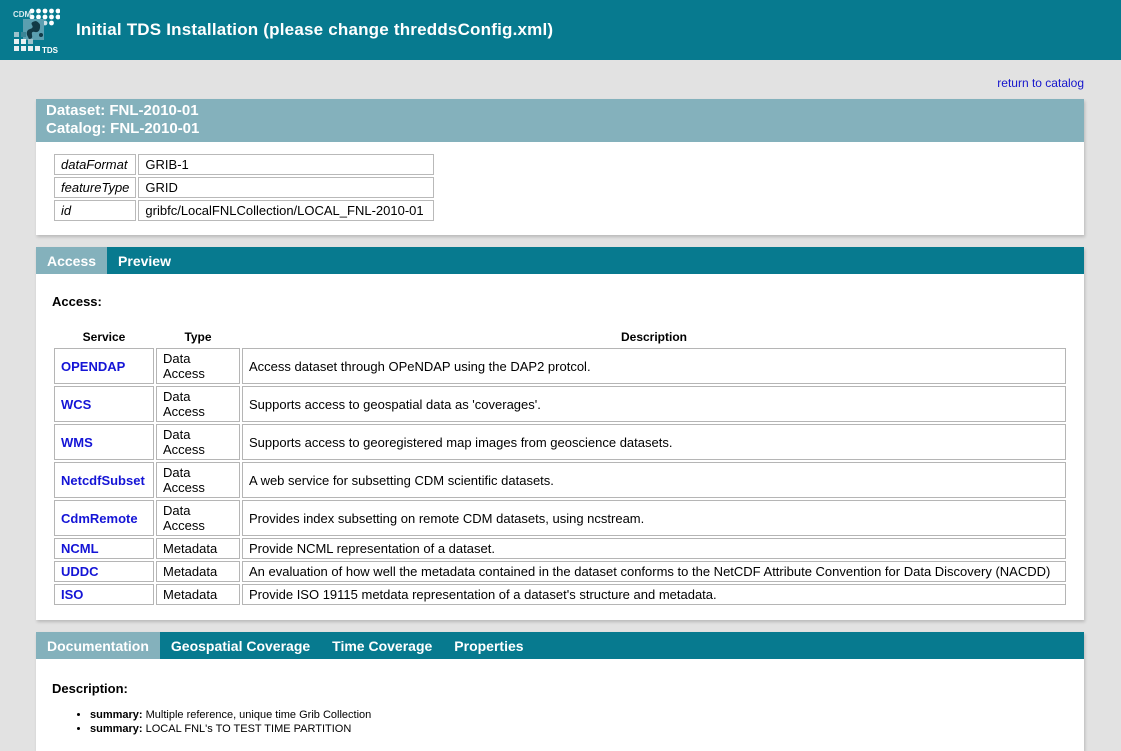 Image resolution: width=1121 pixels, height=751 pixels. I want to click on metadata-value: GRID, so click(286, 187).